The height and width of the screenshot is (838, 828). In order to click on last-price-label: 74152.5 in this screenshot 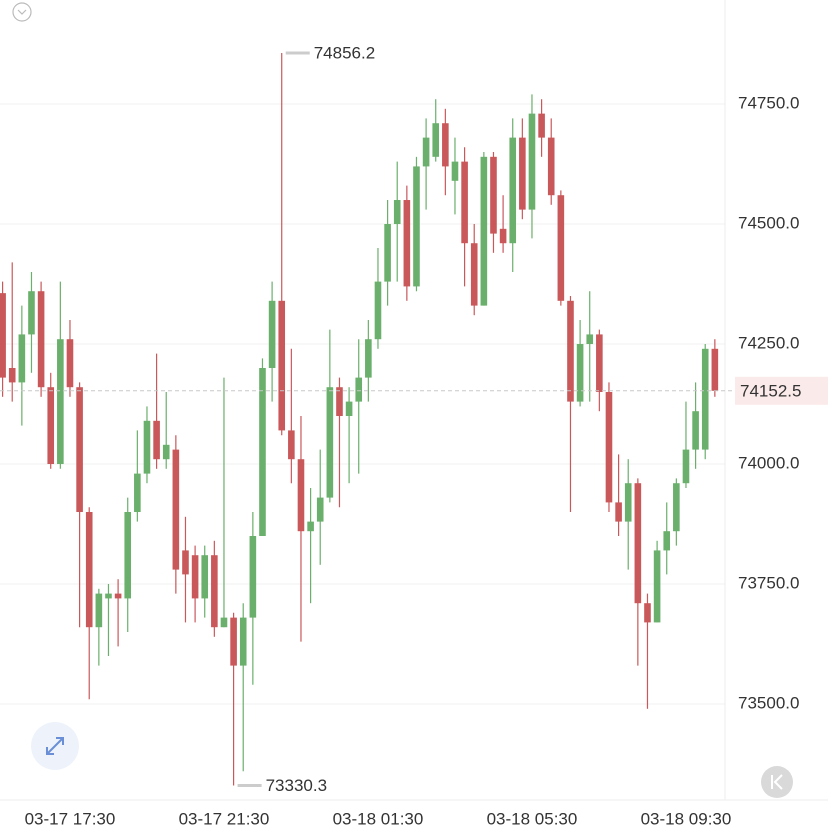, I will do `click(770, 390)`.